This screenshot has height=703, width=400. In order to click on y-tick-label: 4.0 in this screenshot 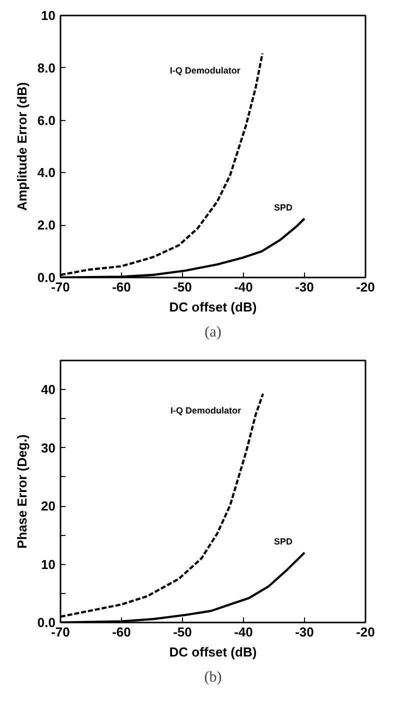, I will do `click(46, 172)`.